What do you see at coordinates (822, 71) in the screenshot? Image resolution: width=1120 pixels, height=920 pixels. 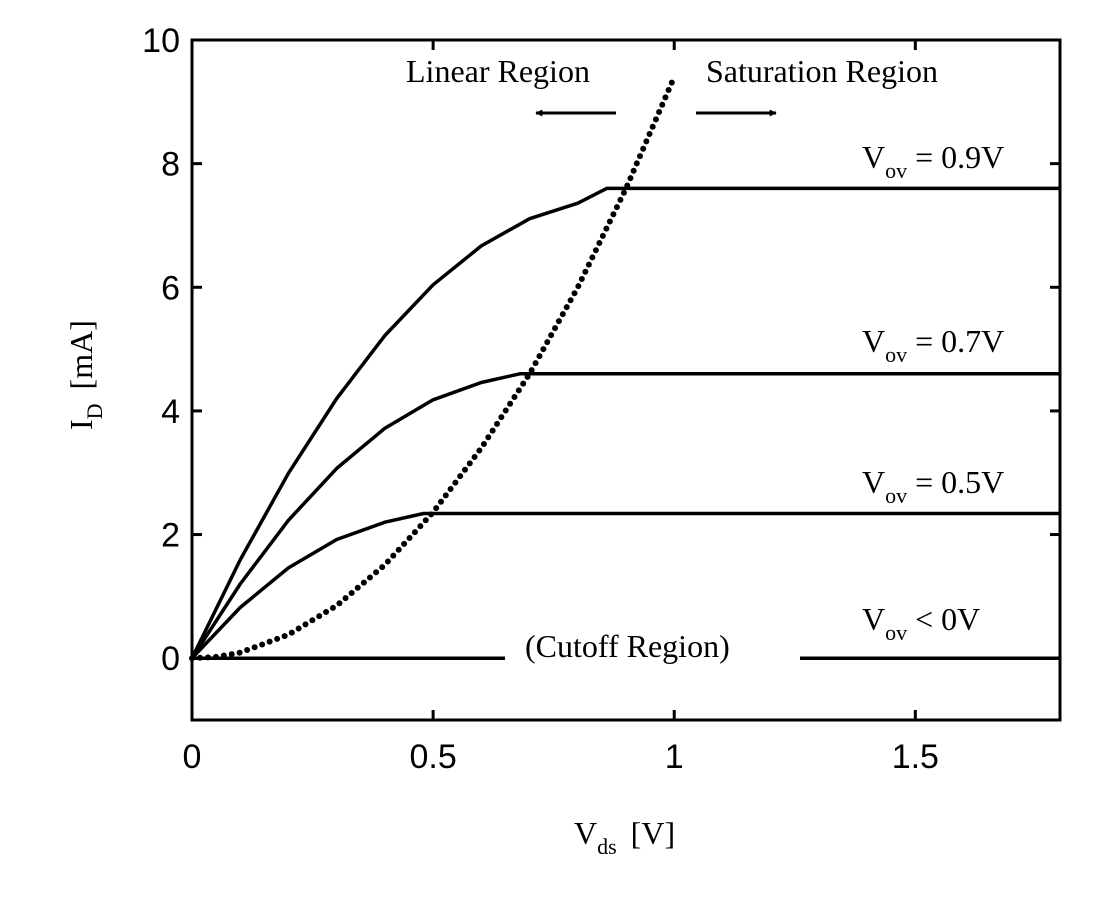 I see `saturation-region-label: Saturation Region` at bounding box center [822, 71].